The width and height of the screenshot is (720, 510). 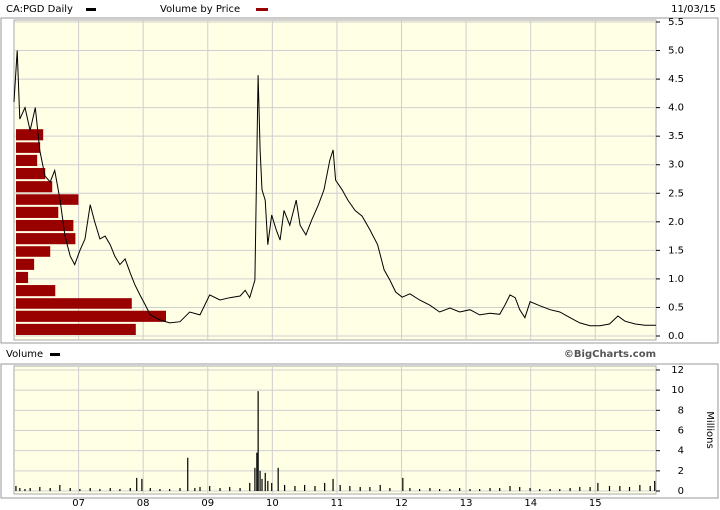 What do you see at coordinates (676, 279) in the screenshot?
I see `y-tick-label: 1.0` at bounding box center [676, 279].